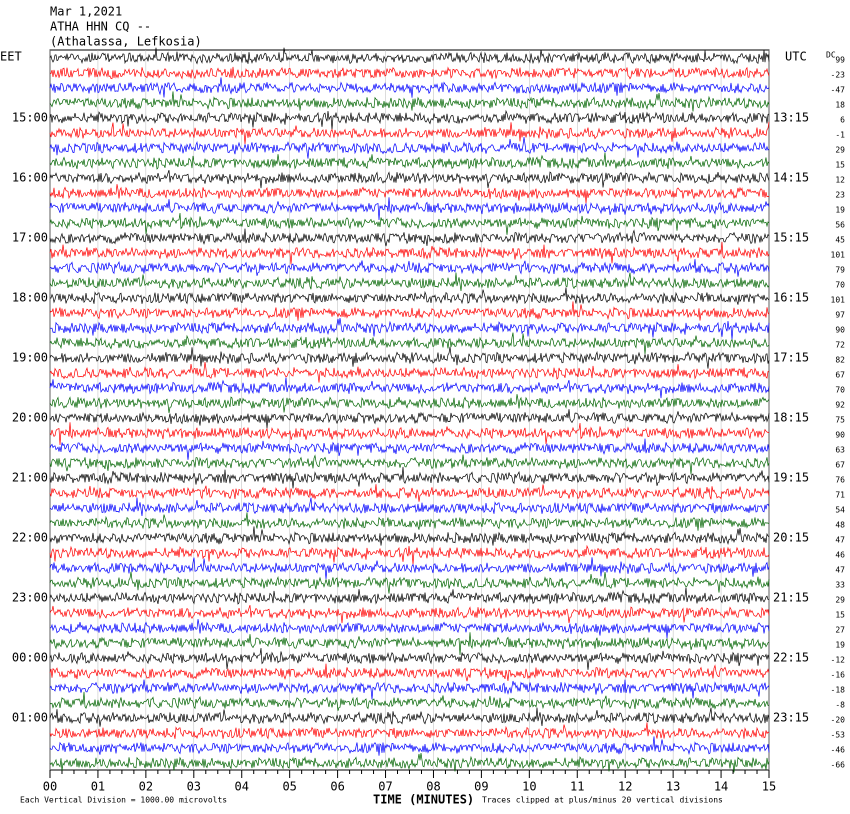 Image resolution: width=850 pixels, height=814 pixels. What do you see at coordinates (840, 375) in the screenshot?
I see `dc-value: 67` at bounding box center [840, 375].